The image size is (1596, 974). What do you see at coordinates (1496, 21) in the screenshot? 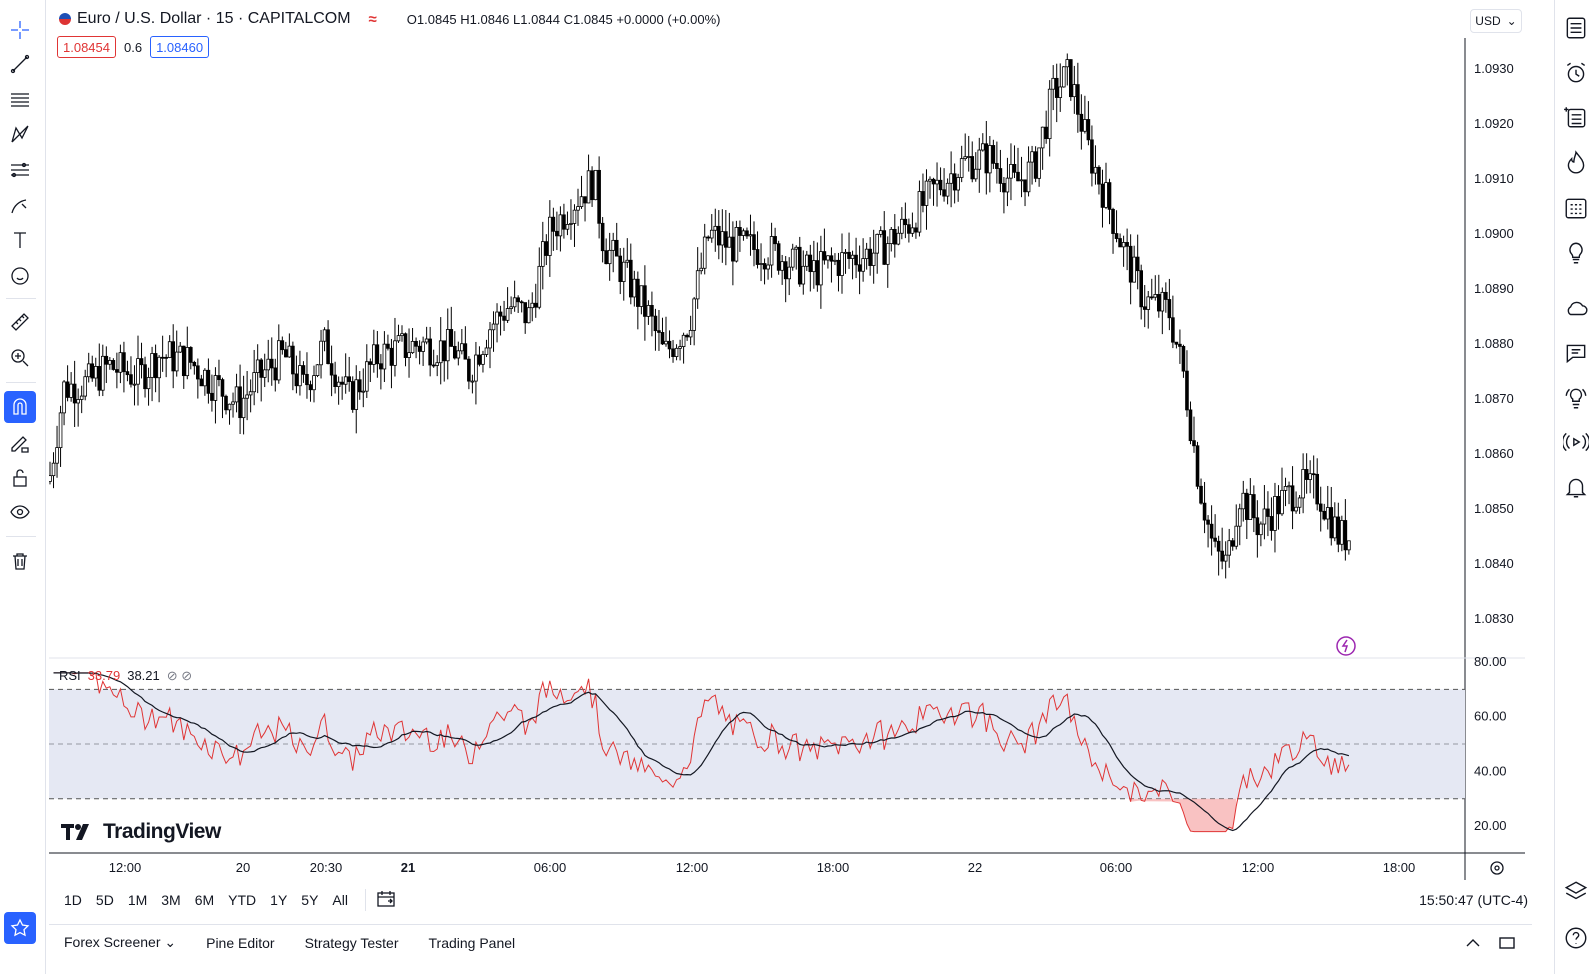
I see `currency-select: USD ⌄` at bounding box center [1496, 21].